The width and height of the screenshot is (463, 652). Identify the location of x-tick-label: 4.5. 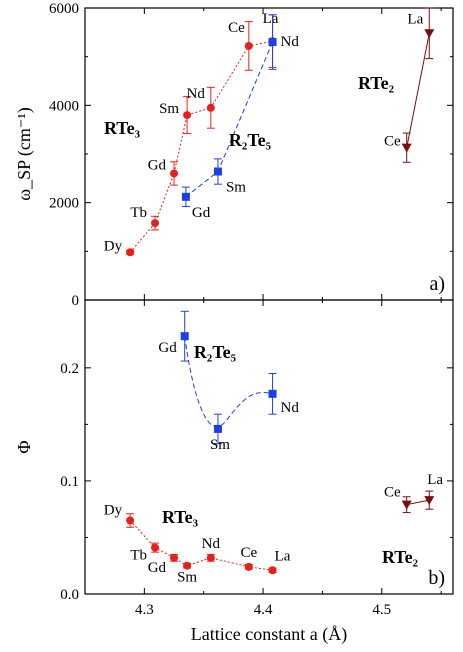
(381, 610).